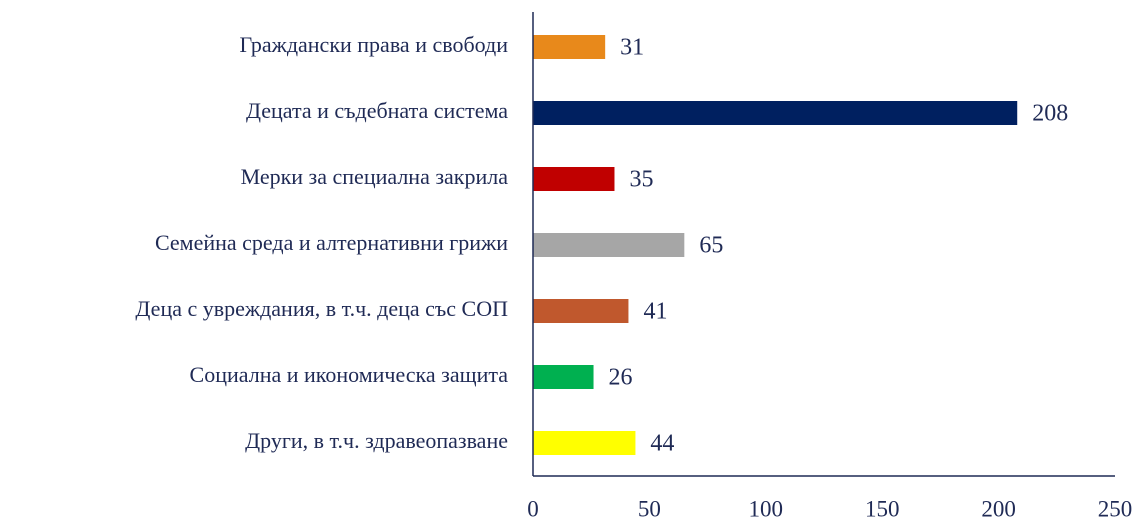  What do you see at coordinates (1115, 508) in the screenshot?
I see `x-tick-label: 250` at bounding box center [1115, 508].